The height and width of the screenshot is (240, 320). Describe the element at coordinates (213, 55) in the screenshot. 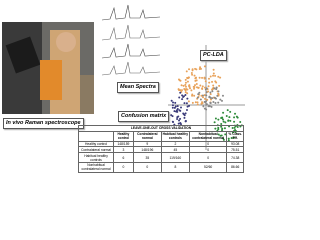

I see `pclda-label: PC-LDA` at that location.